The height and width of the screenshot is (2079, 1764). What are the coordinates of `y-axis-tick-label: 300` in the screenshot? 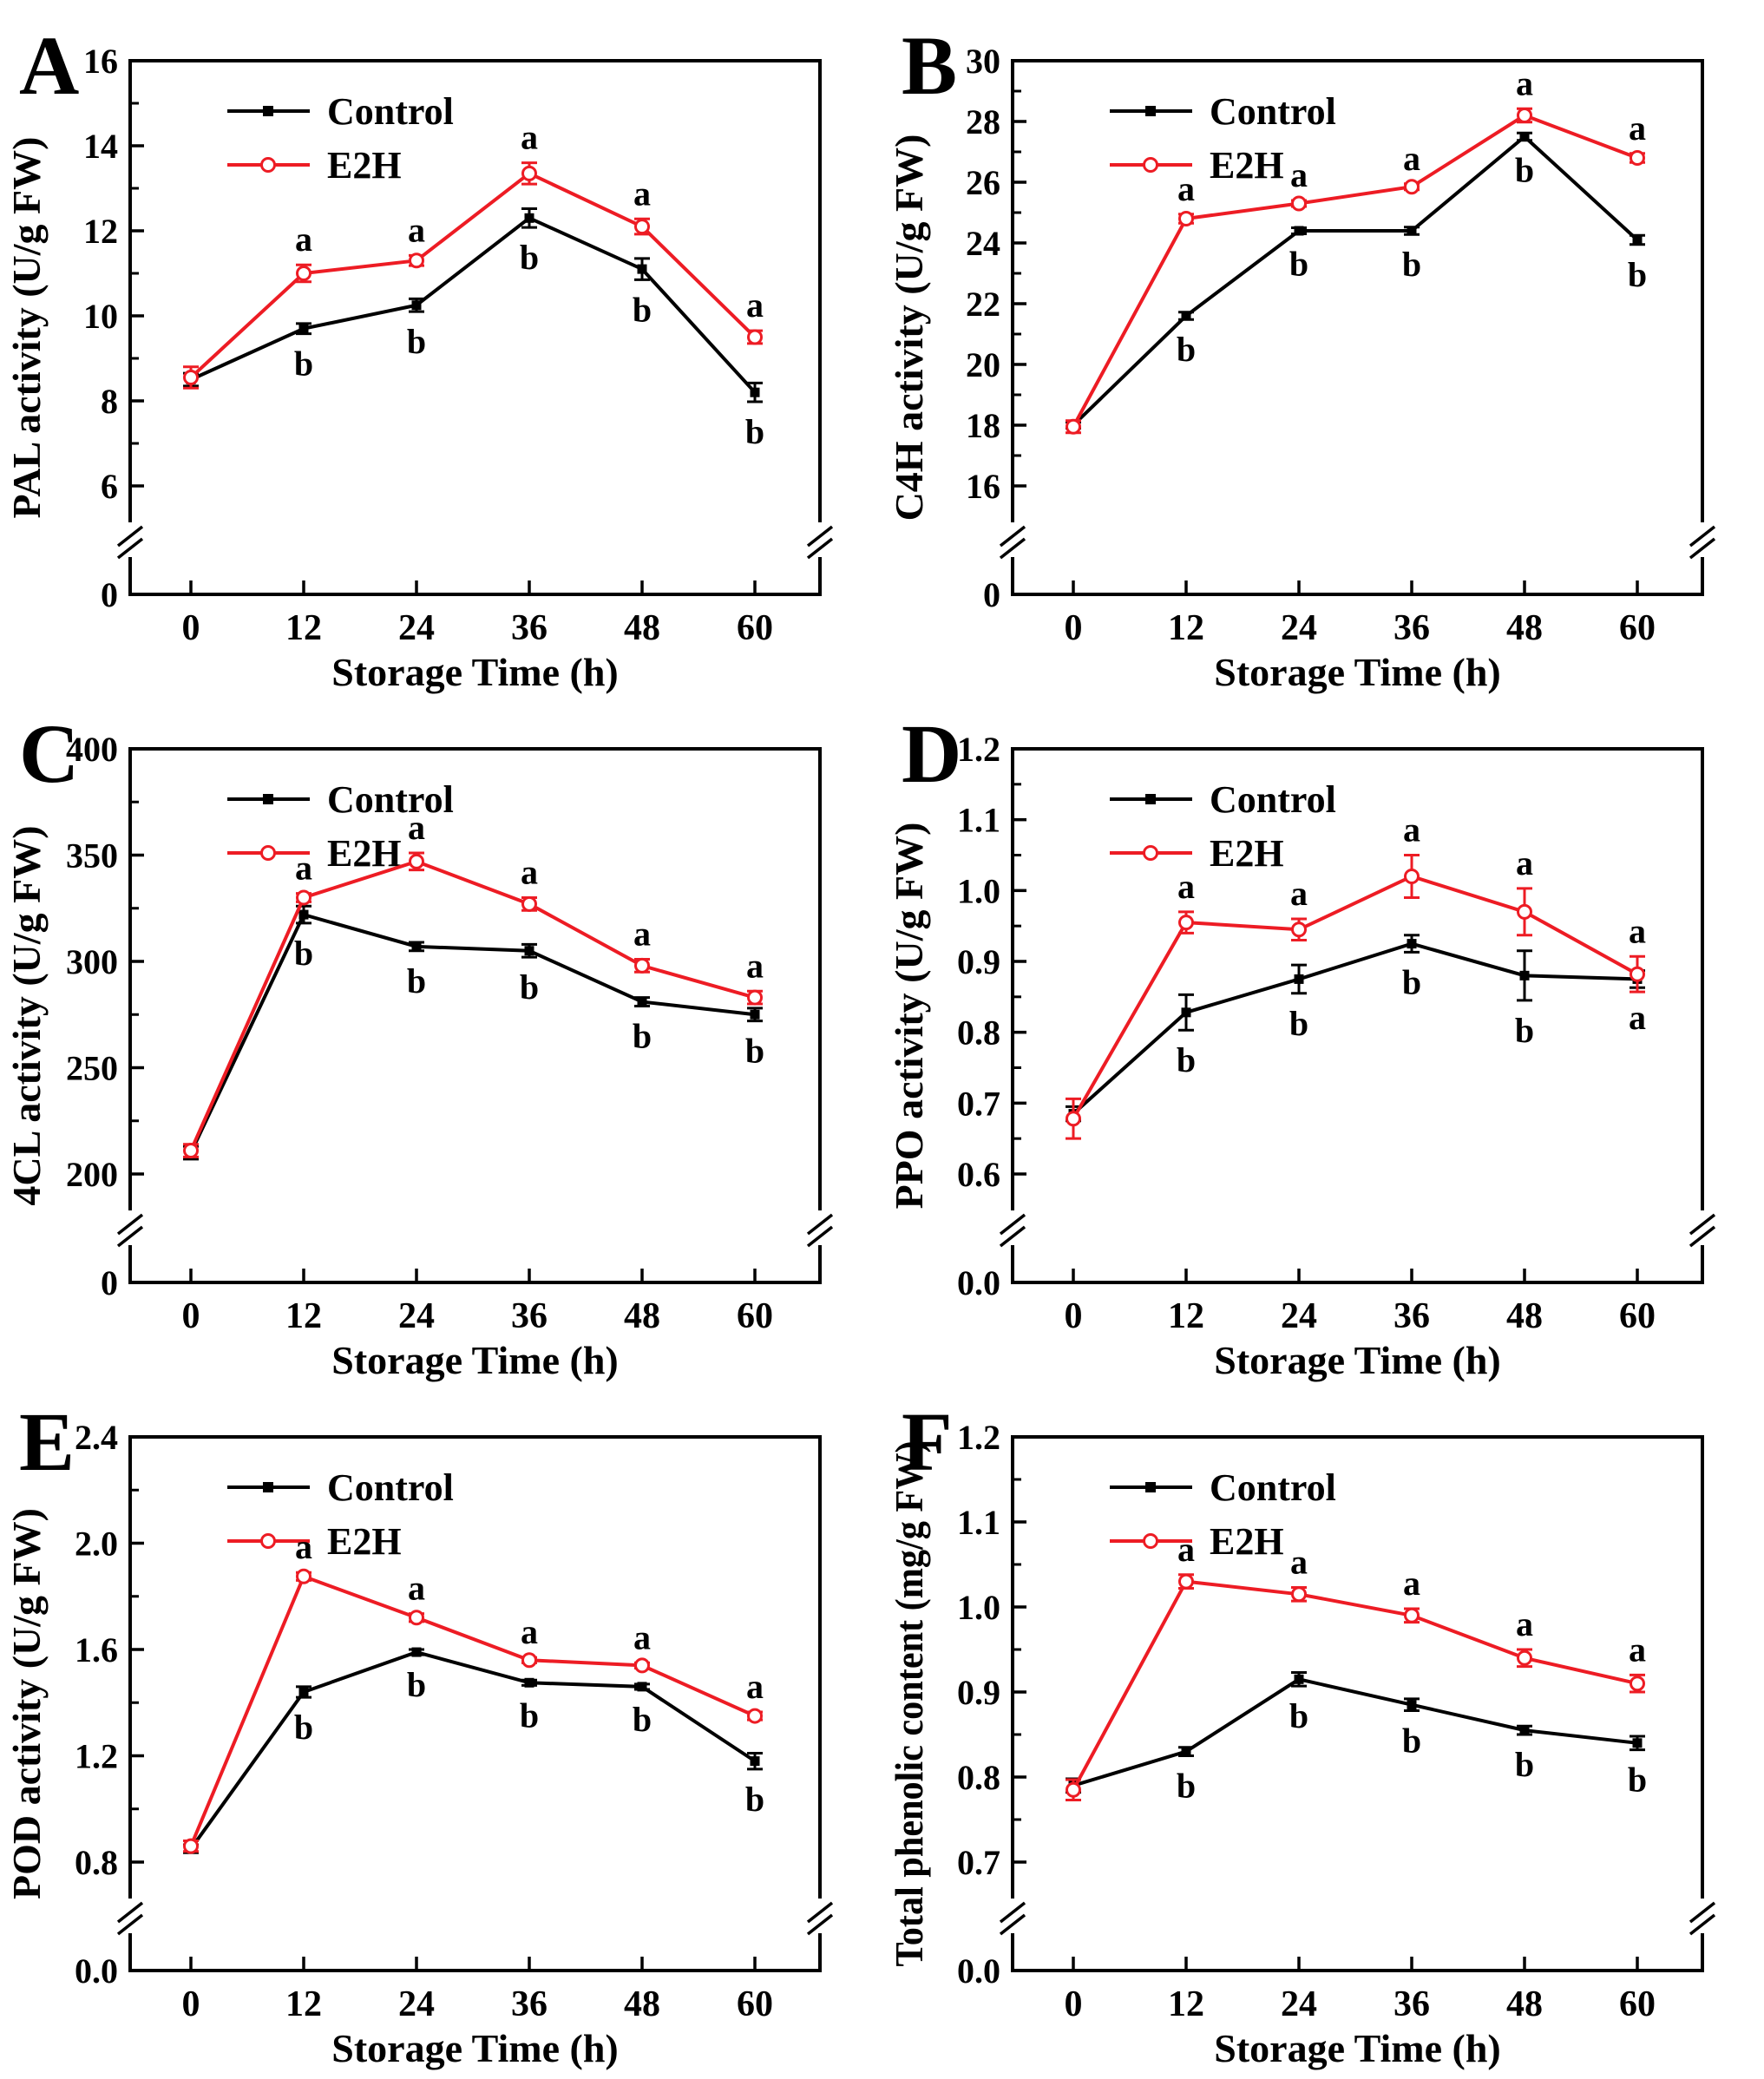 It's located at (92, 961).